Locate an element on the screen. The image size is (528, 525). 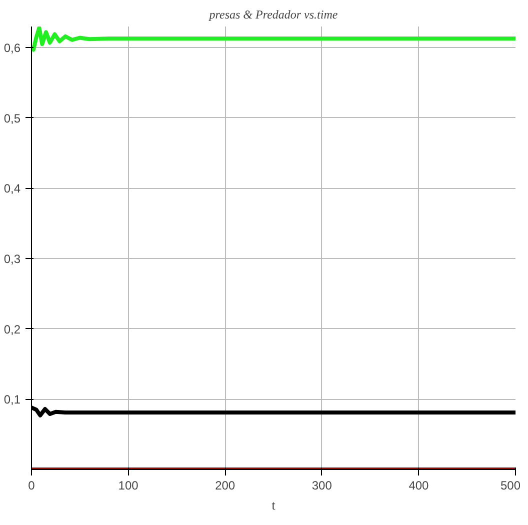
x-tick-label: 500 is located at coordinates (510, 485).